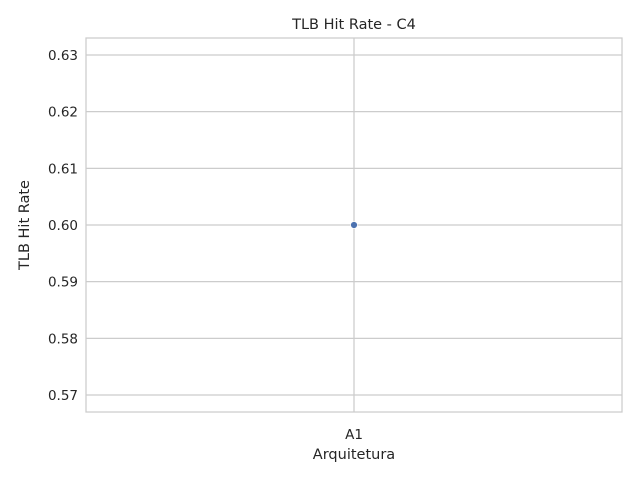  What do you see at coordinates (63, 396) in the screenshot?
I see `y-tick-label: 0.57` at bounding box center [63, 396].